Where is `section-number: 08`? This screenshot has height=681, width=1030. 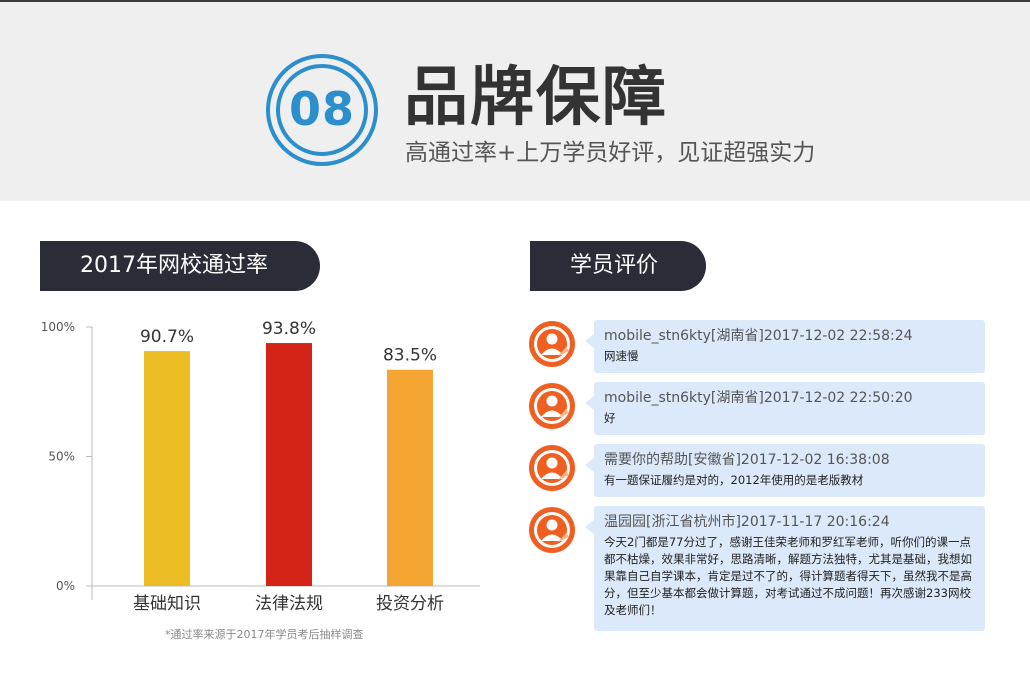
section-number: 08 is located at coordinates (321, 109).